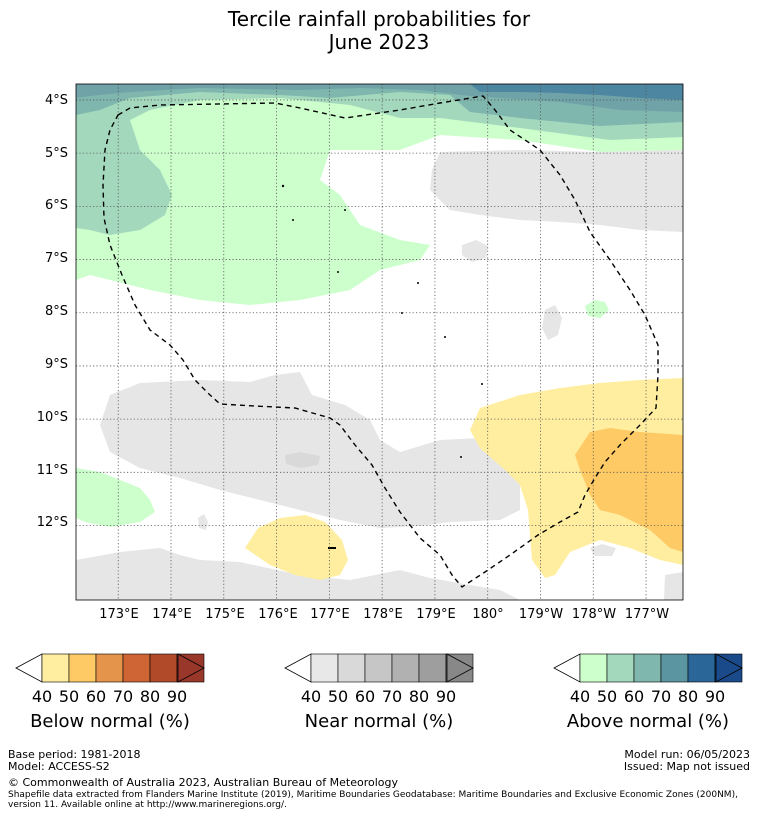 The width and height of the screenshot is (758, 816). Describe the element at coordinates (203, 522) in the screenshot. I see `near-normal-40-patch-c` at that location.